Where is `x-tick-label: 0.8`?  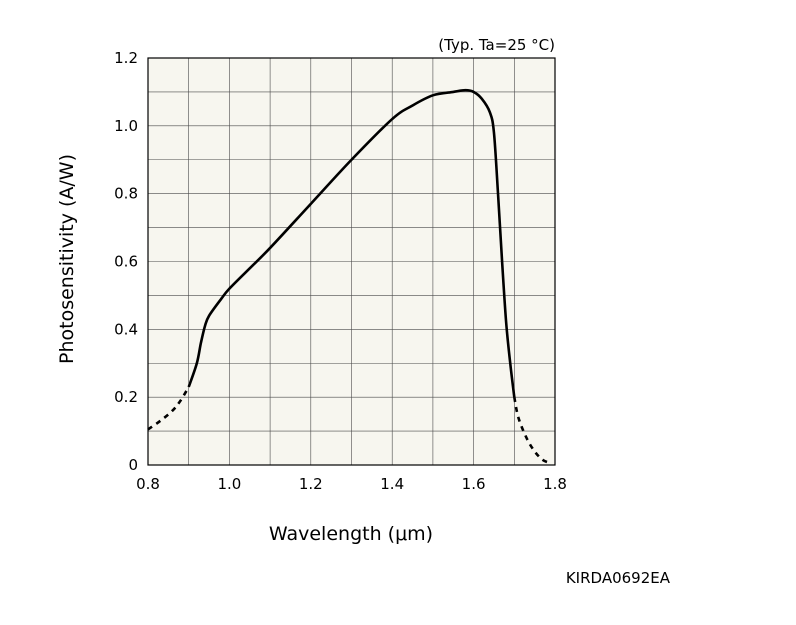 x-tick-label: 0.8 is located at coordinates (148, 484).